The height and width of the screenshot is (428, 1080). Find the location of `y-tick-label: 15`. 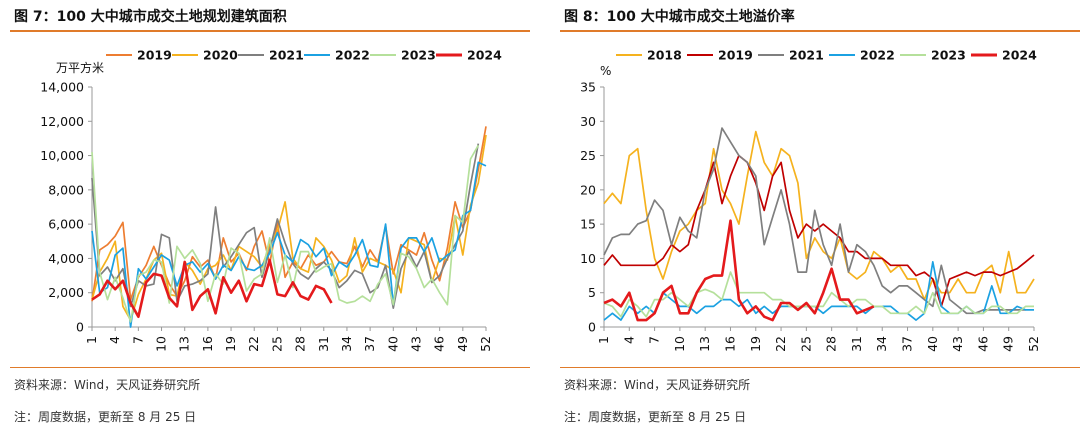

y-tick-label: 15 is located at coordinates (588, 224).